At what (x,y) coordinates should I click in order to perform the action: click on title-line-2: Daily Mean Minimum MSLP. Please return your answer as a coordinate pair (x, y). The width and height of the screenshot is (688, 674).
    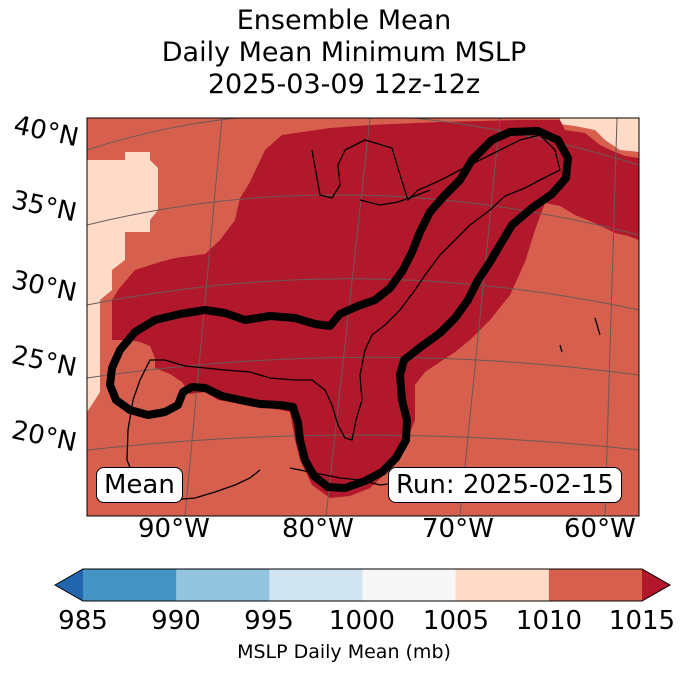
    Looking at the image, I should click on (344, 52).